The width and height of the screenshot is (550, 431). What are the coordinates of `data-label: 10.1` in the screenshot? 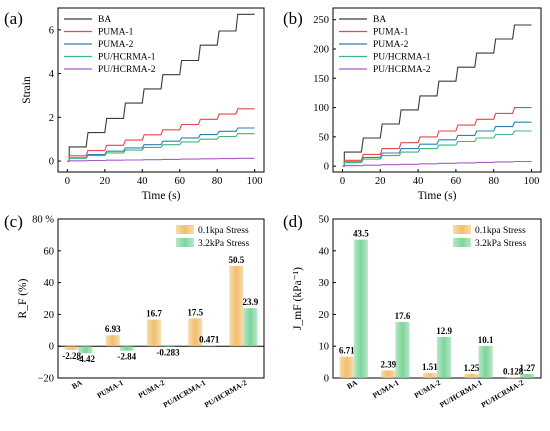 It's located at (486, 340).